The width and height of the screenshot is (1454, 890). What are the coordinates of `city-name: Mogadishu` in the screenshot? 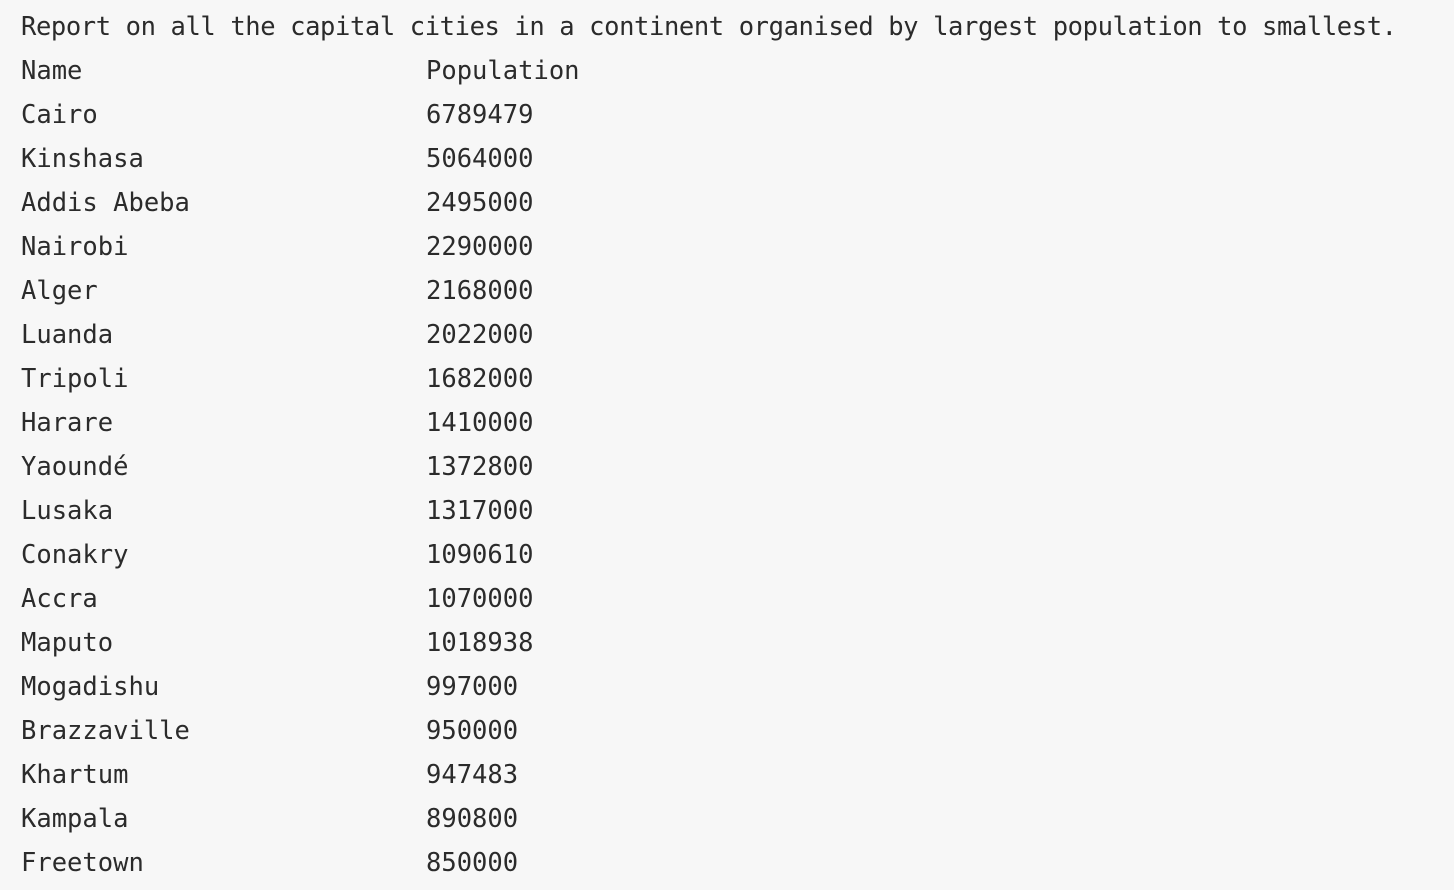 It's located at (90, 687).